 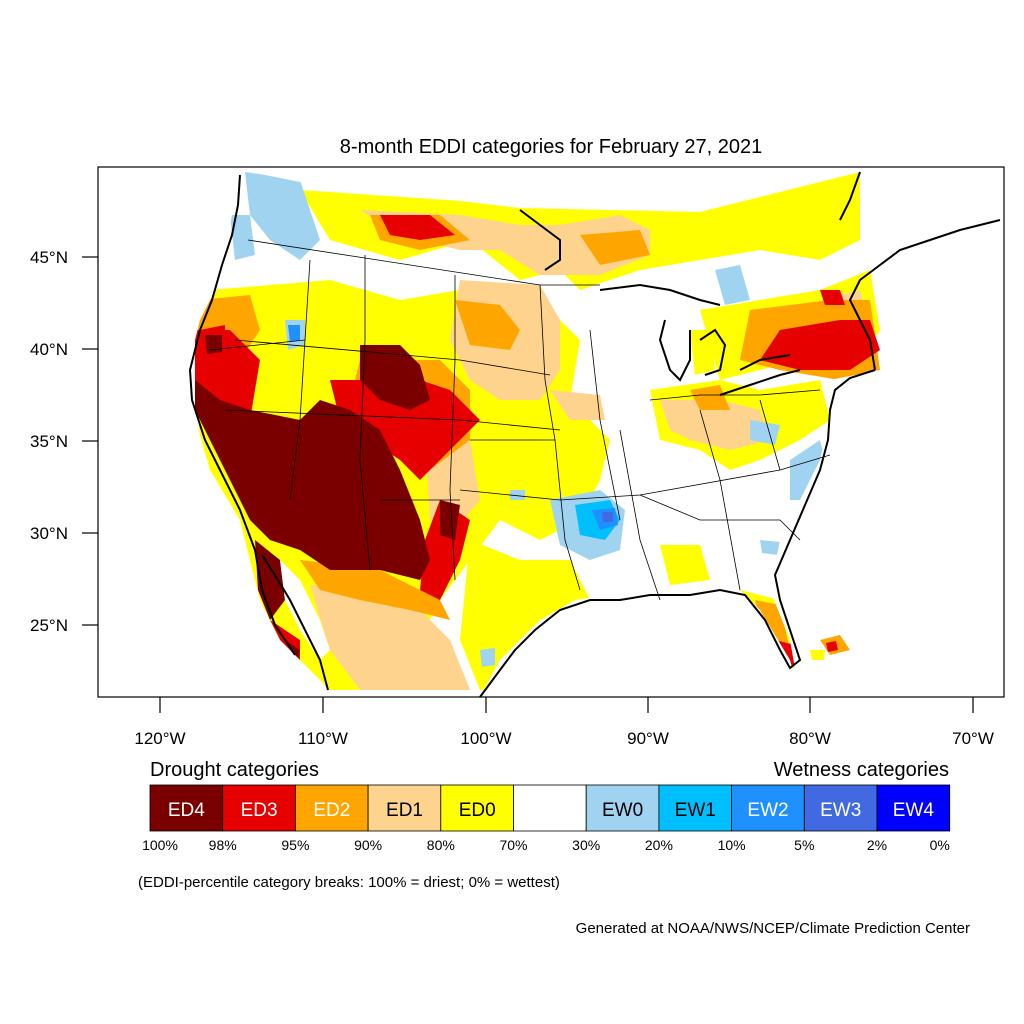 What do you see at coordinates (323, 738) in the screenshot?
I see `lon-label: 110°W` at bounding box center [323, 738].